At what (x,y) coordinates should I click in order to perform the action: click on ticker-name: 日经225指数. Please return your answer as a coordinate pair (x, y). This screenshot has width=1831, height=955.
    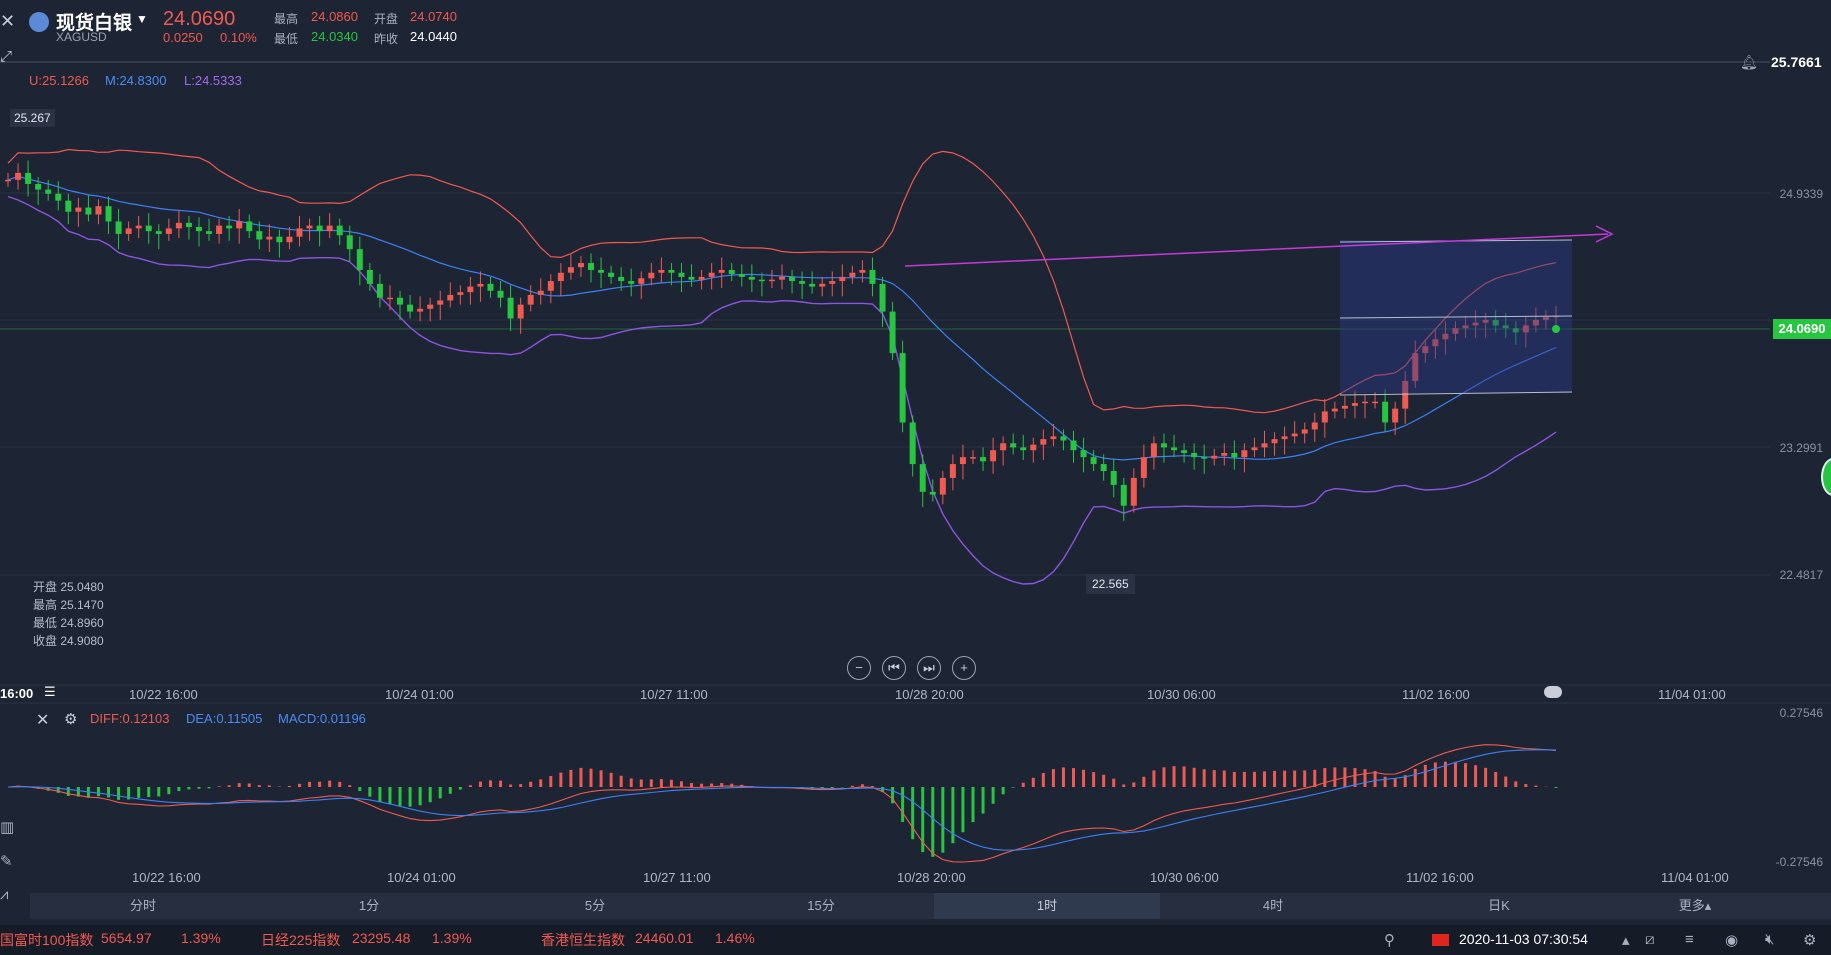
    Looking at the image, I should click on (301, 940).